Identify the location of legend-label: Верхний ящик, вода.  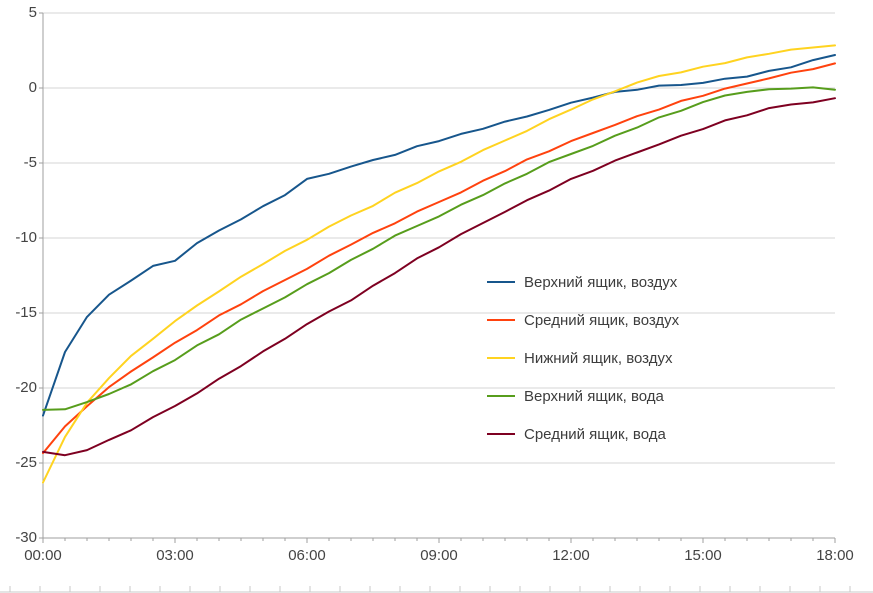
(594, 396).